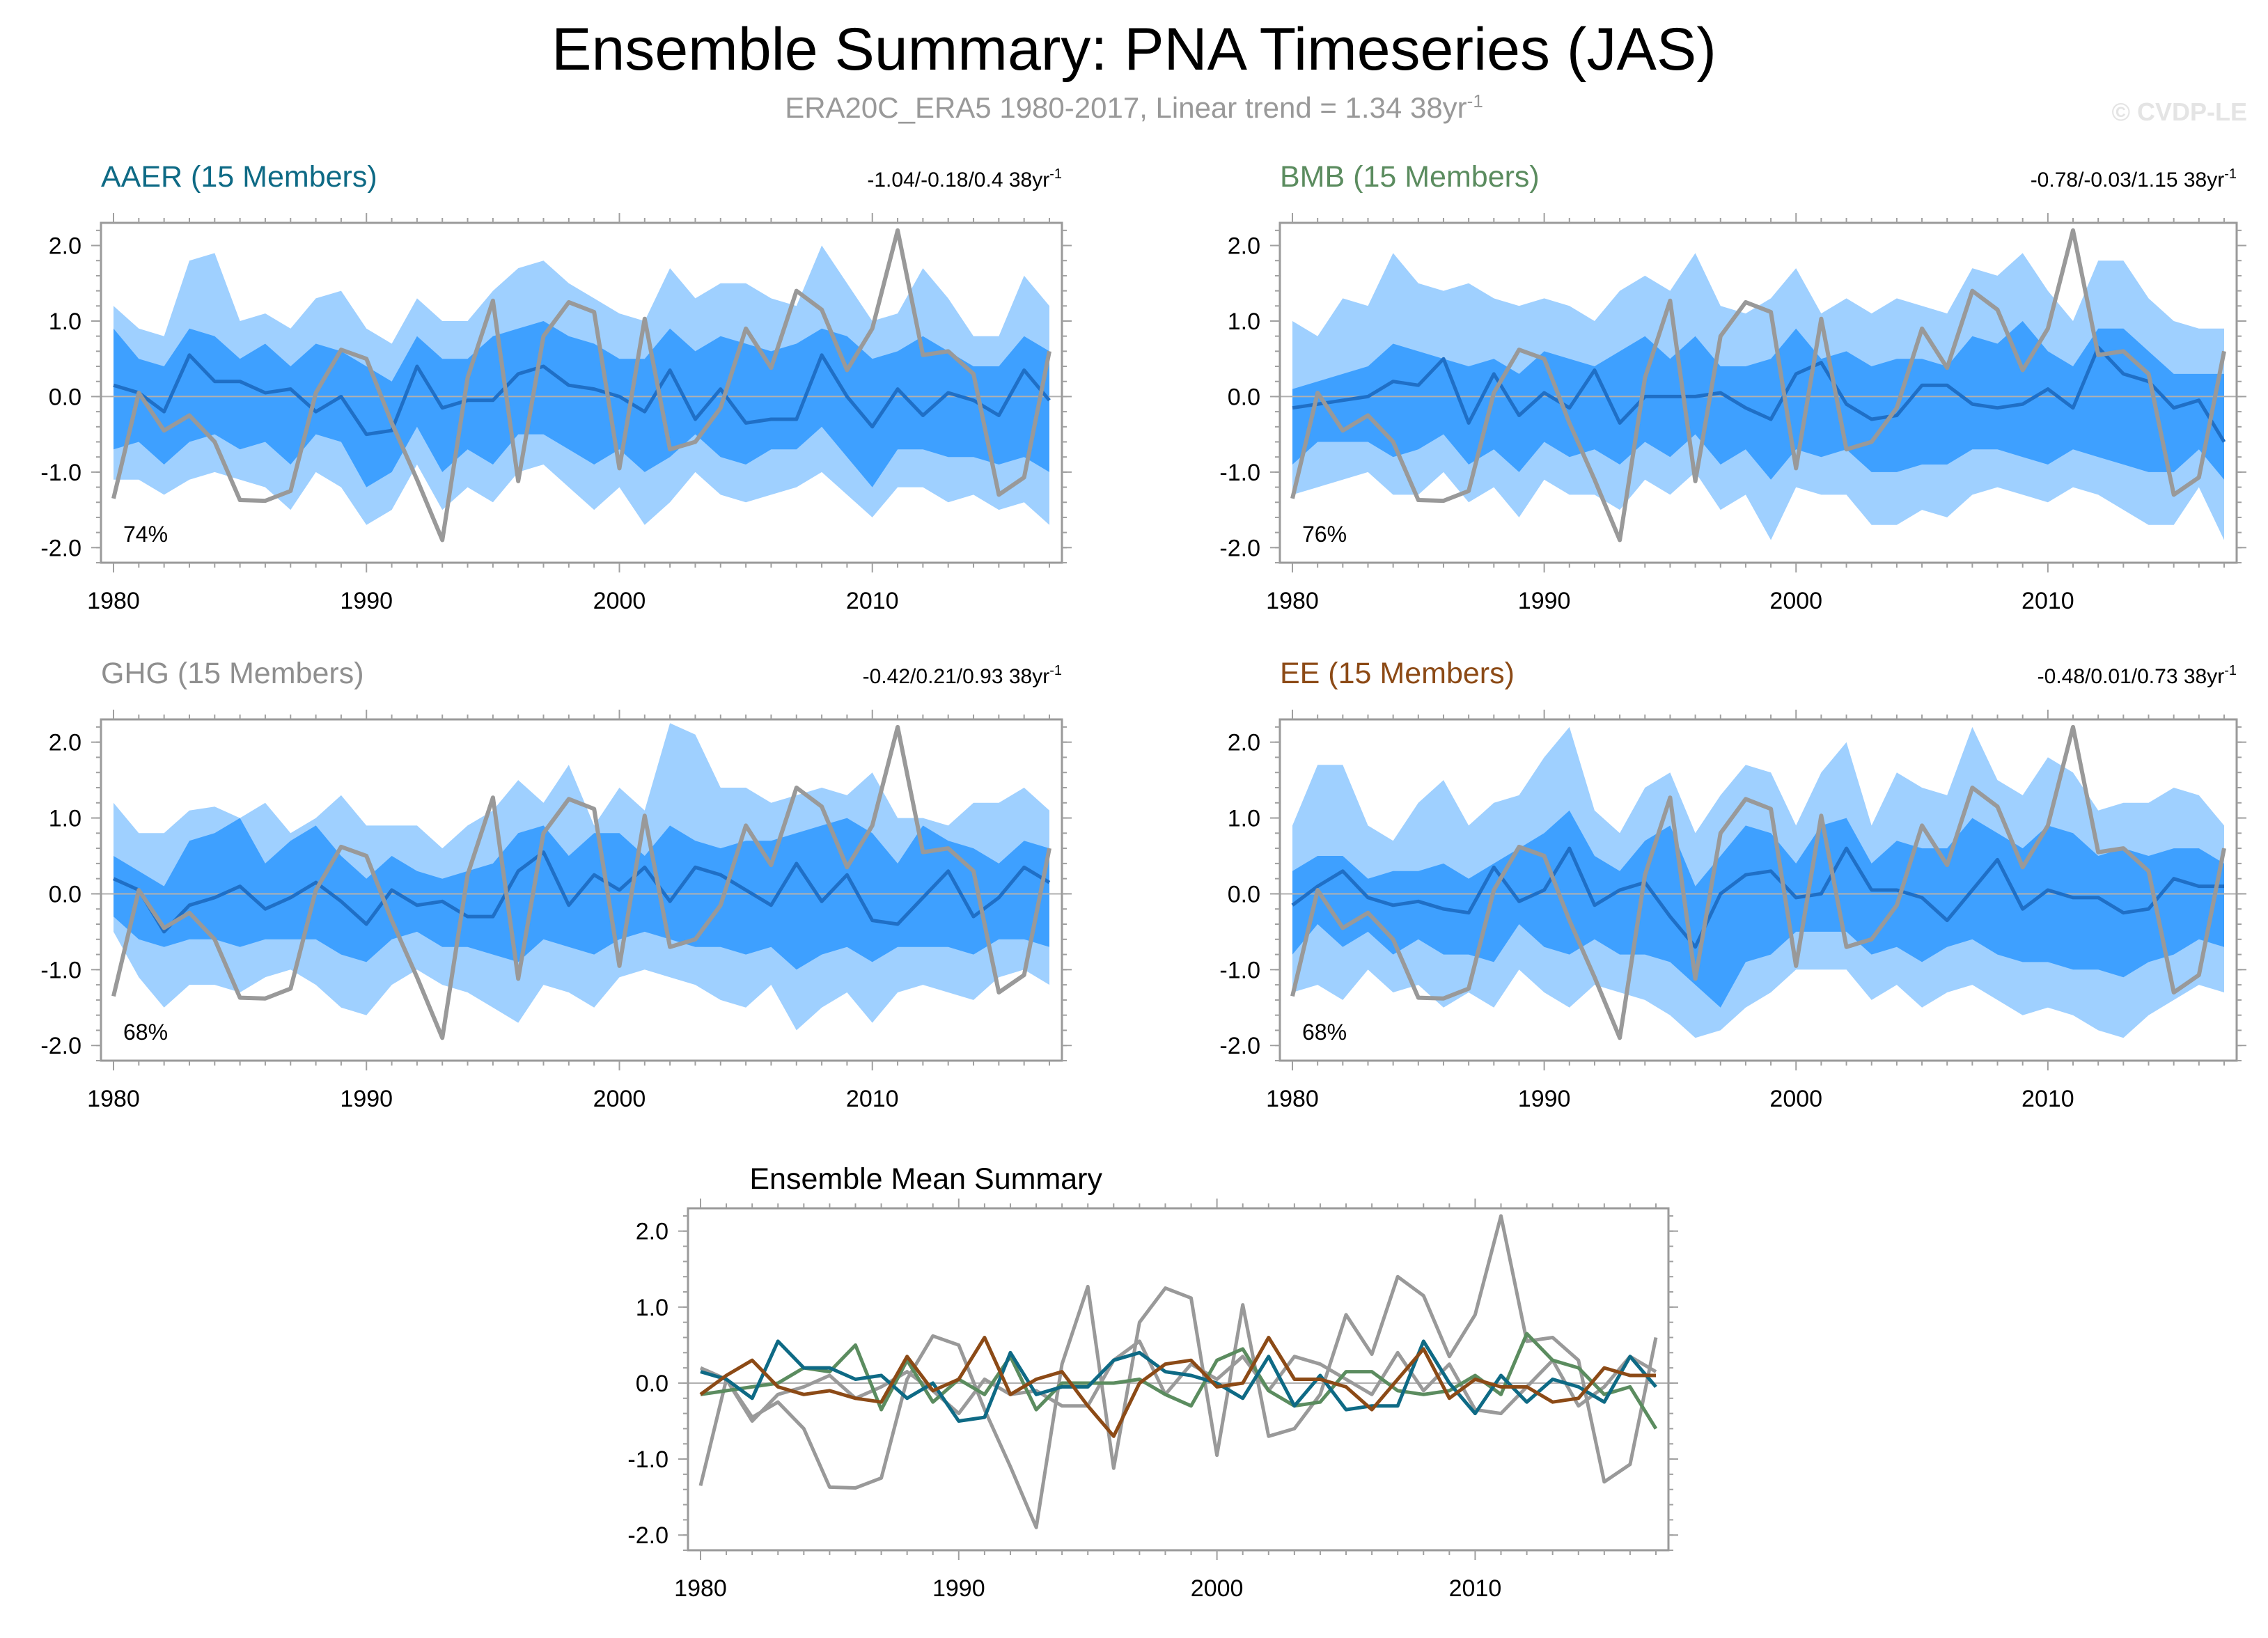  I want to click on panel-title: GHG (15 Members), so click(232, 673).